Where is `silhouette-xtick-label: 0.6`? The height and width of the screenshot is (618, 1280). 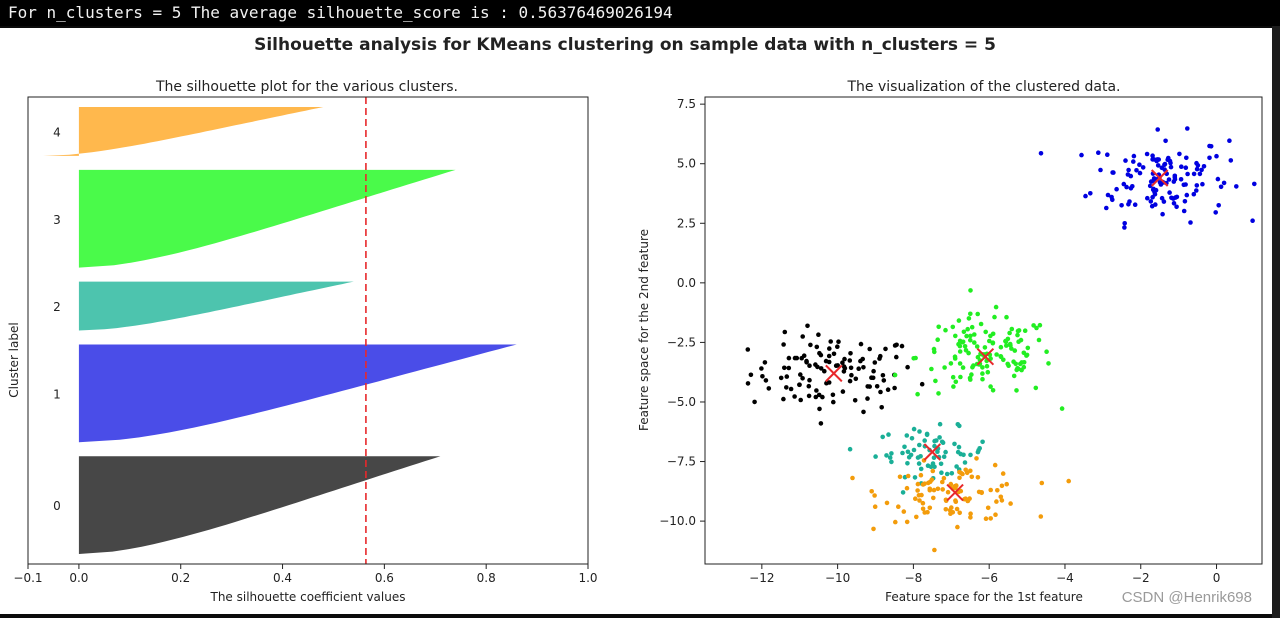 silhouette-xtick-label: 0.6 is located at coordinates (384, 578).